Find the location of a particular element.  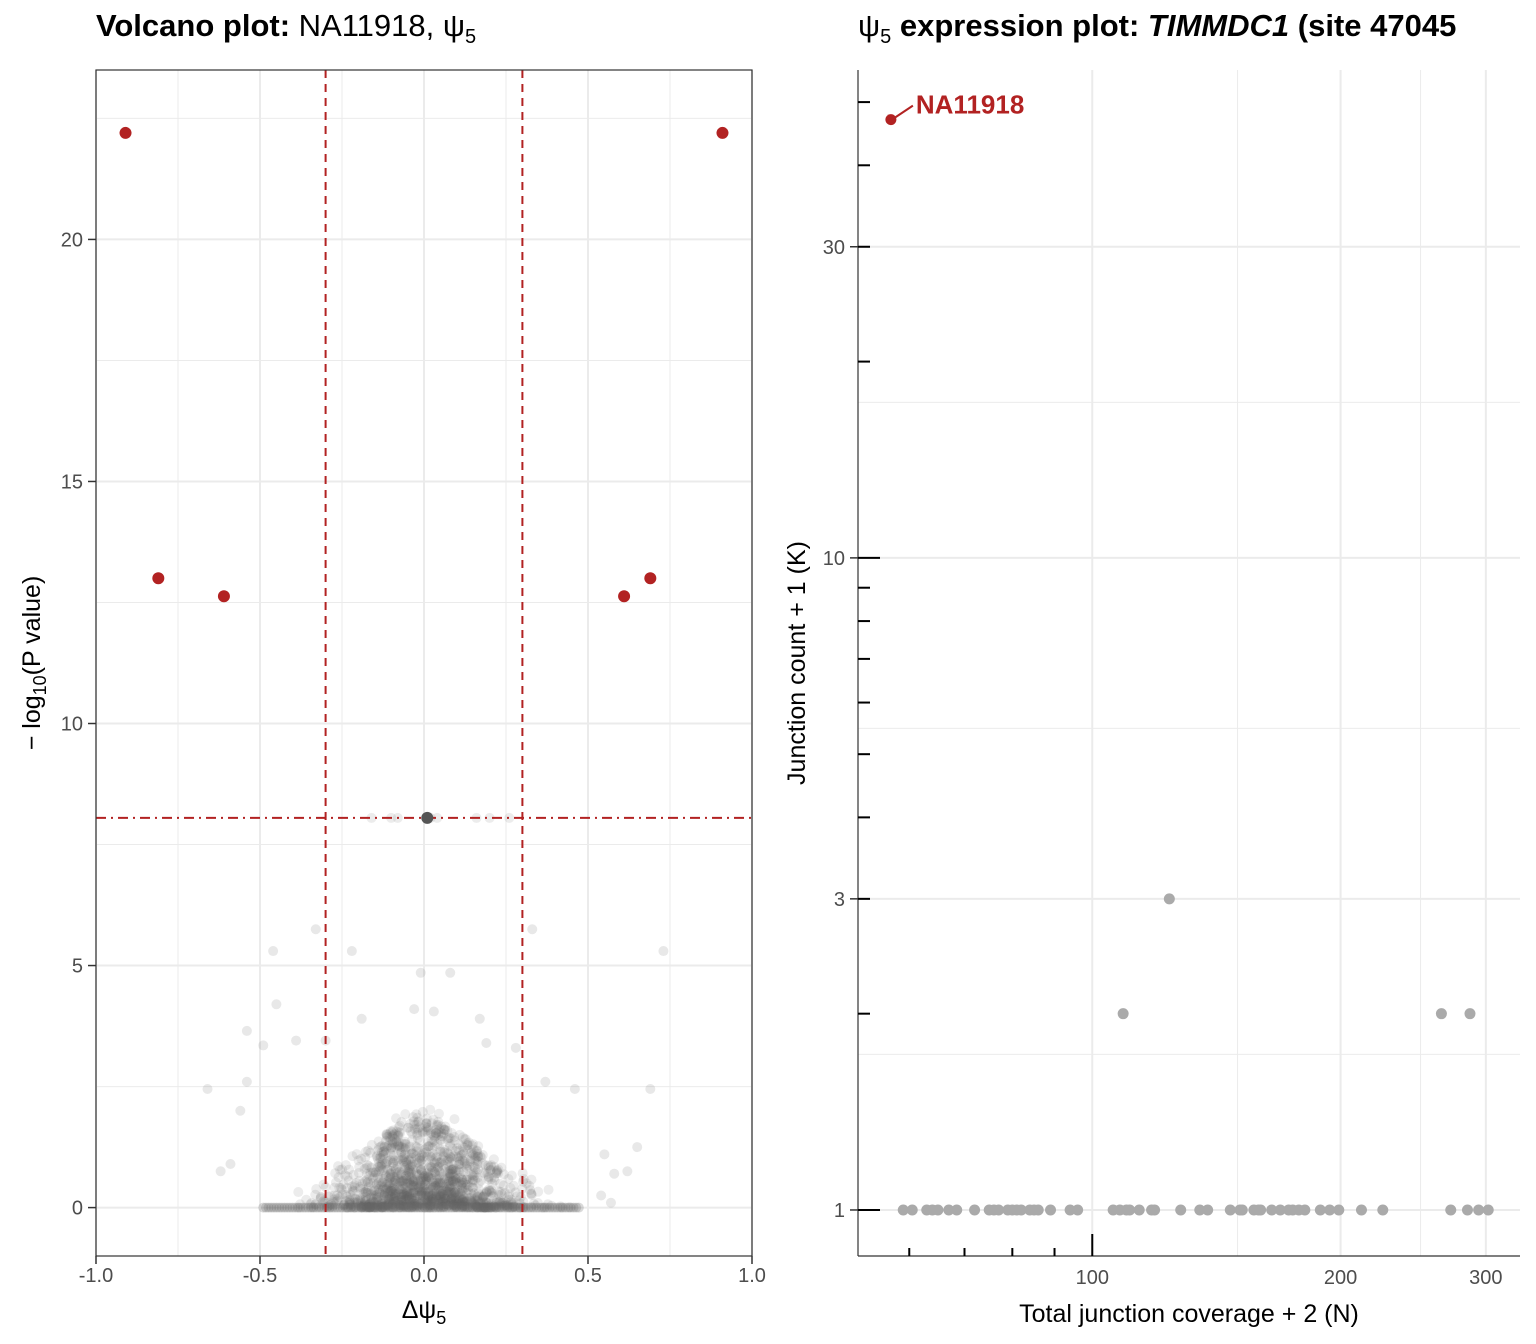

expression-data-point is located at coordinates (912, 1210).